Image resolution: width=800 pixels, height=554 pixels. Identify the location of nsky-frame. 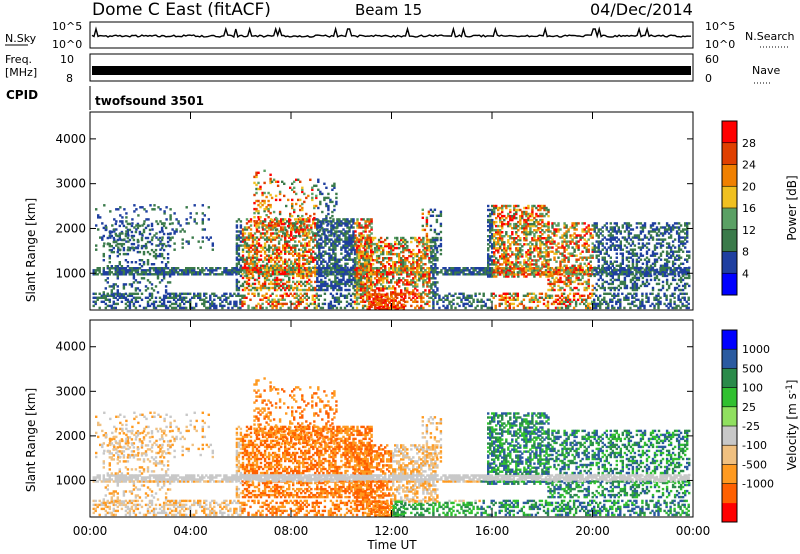
(391, 35).